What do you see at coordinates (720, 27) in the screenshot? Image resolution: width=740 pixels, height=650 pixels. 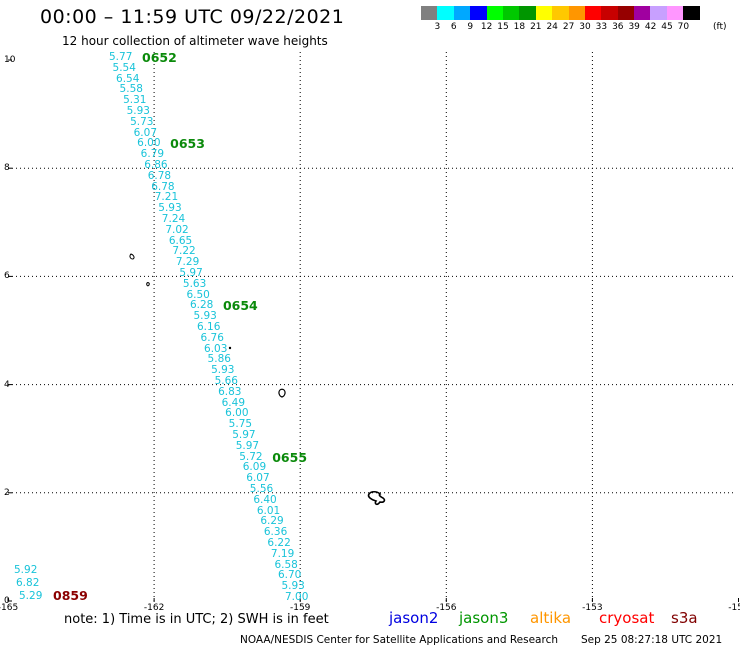 I see `color-scale-unit: (ft)` at bounding box center [720, 27].